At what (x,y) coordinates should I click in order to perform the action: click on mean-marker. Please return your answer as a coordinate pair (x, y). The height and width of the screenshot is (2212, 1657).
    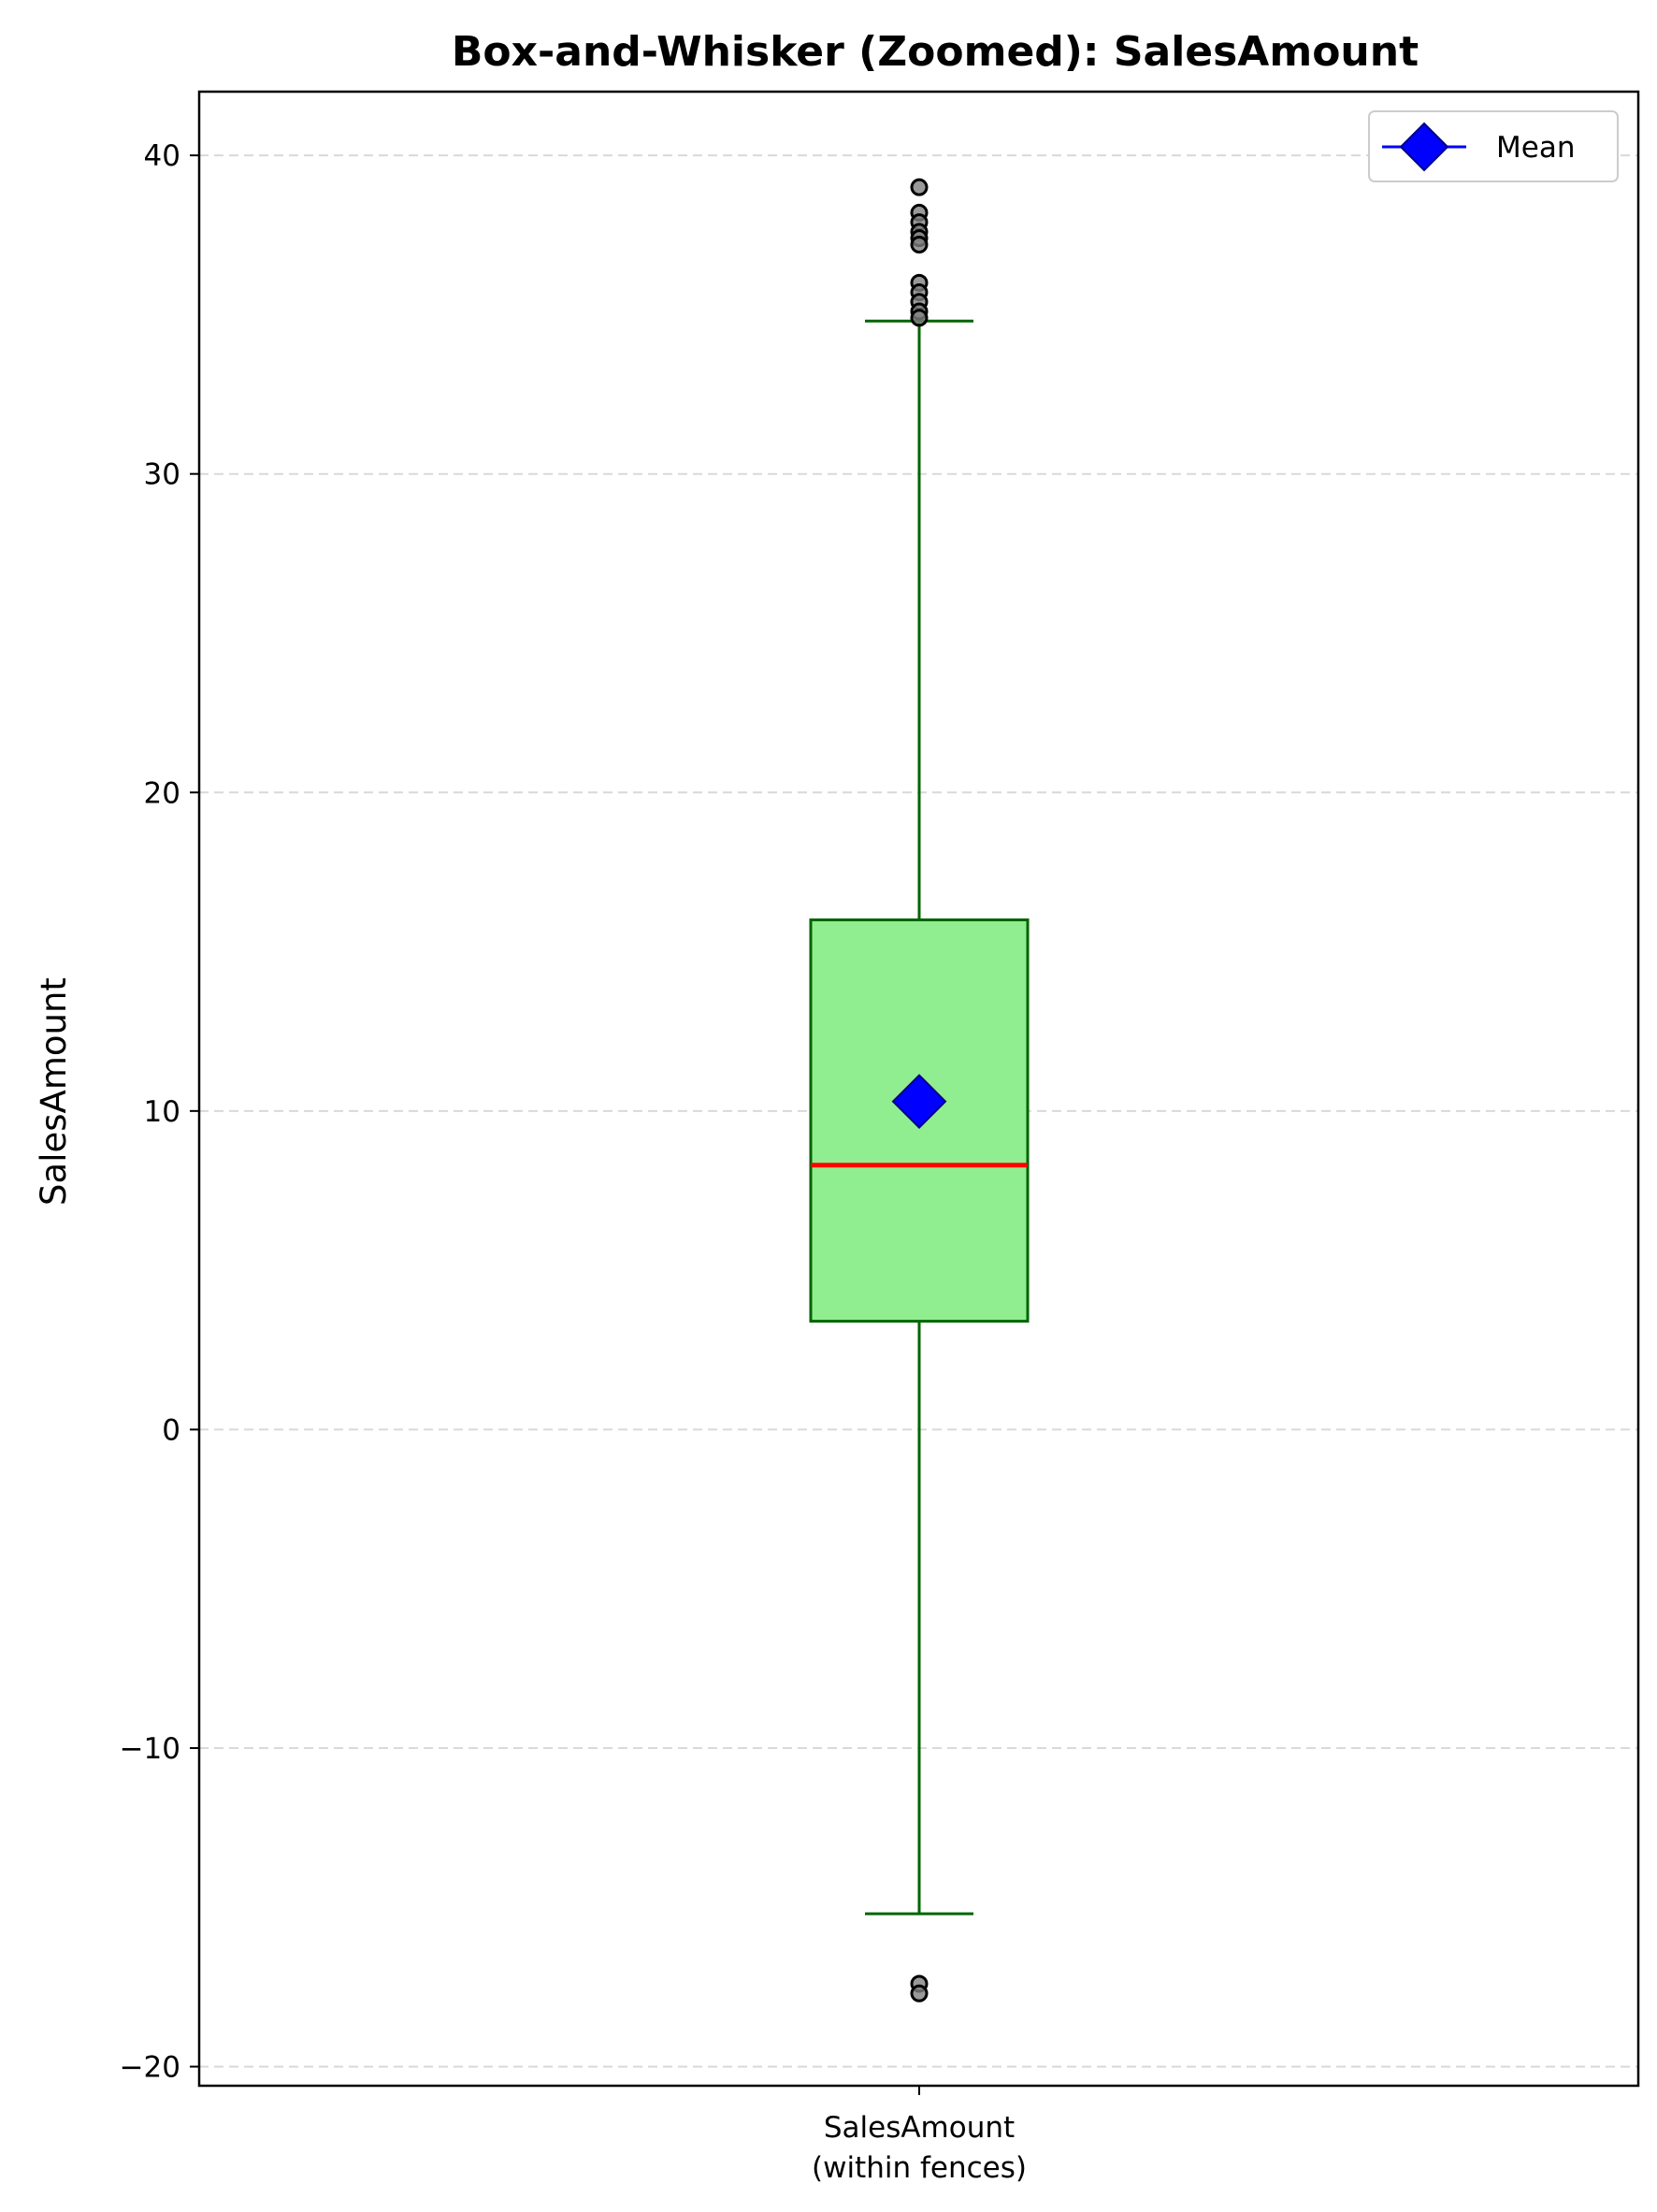
    Looking at the image, I should click on (919, 1102).